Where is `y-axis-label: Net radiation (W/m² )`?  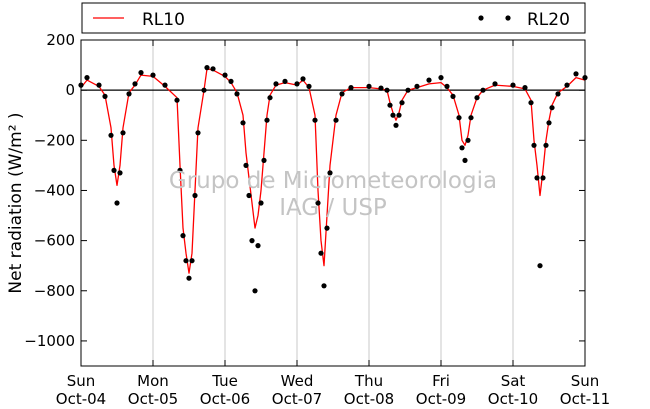
y-axis-label: Net radiation (W/m² ) is located at coordinates (16, 202).